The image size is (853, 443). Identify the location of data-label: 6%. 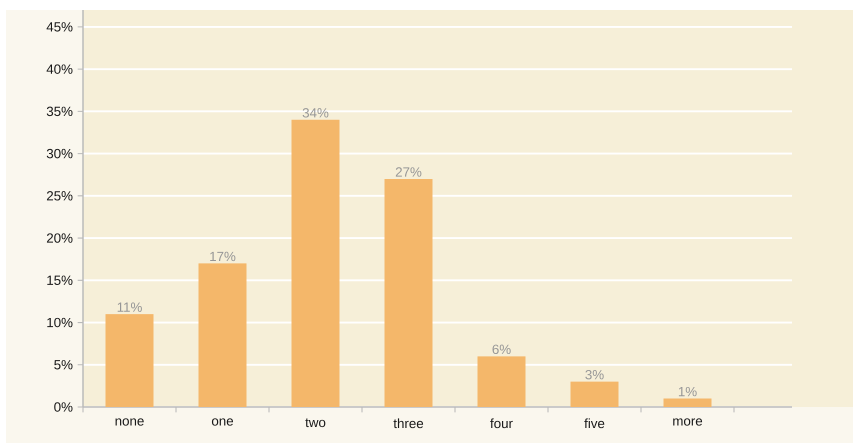
(501, 349).